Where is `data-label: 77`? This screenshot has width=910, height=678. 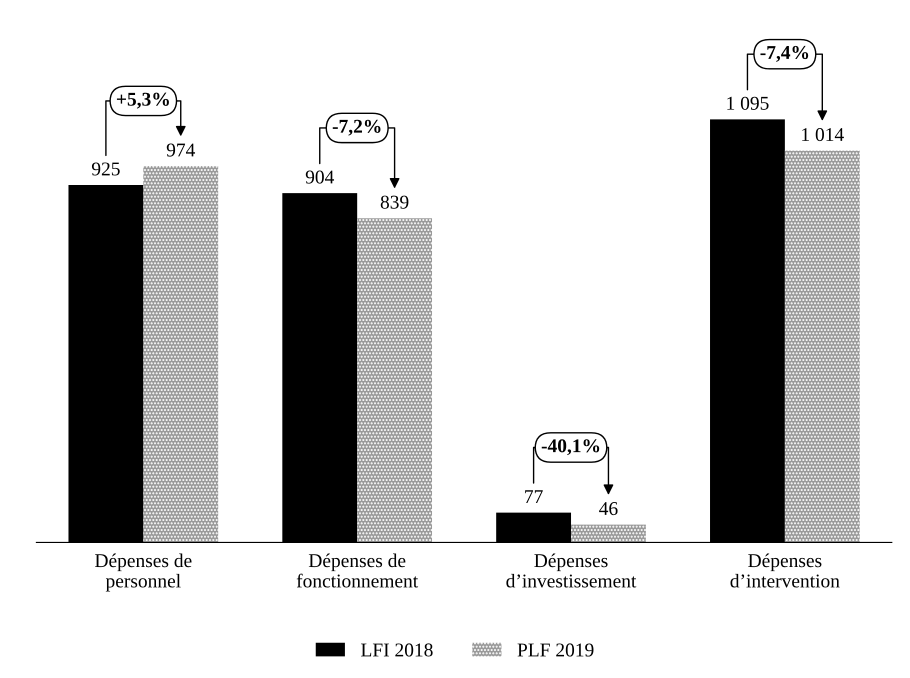 data-label: 77 is located at coordinates (534, 496).